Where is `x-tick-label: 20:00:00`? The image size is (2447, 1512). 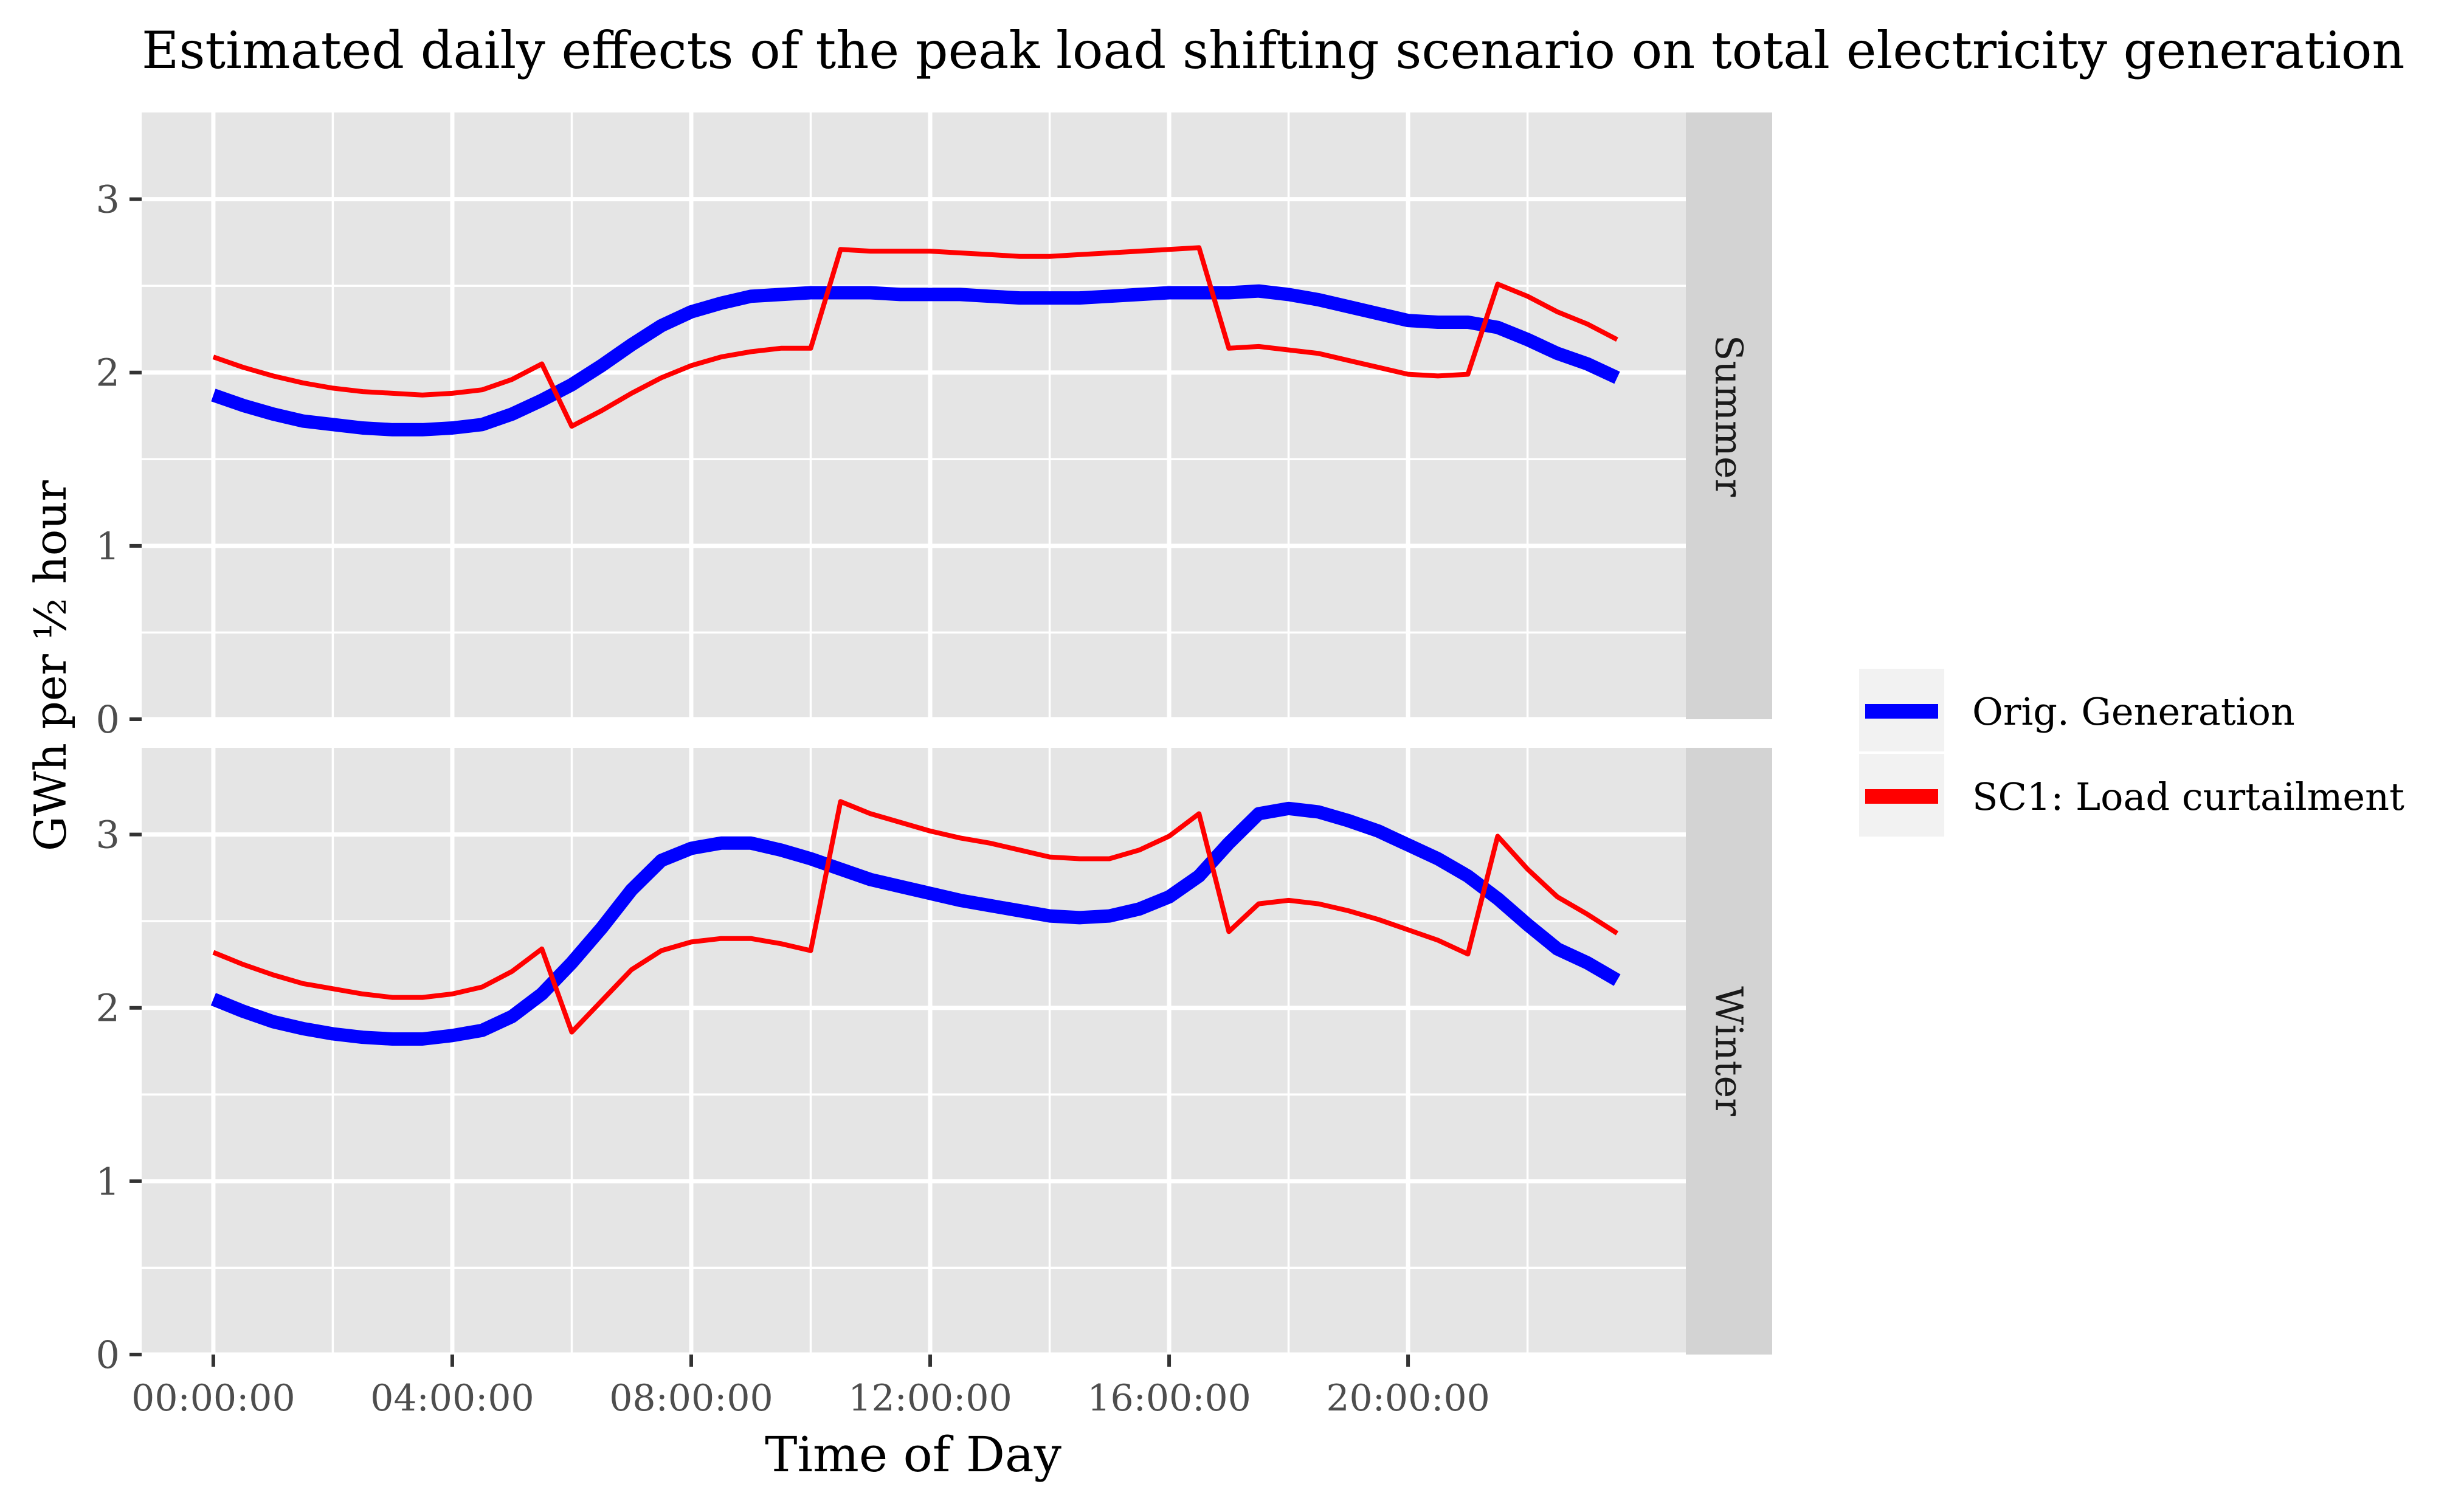 x-tick-label: 20:00:00 is located at coordinates (1407, 1398).